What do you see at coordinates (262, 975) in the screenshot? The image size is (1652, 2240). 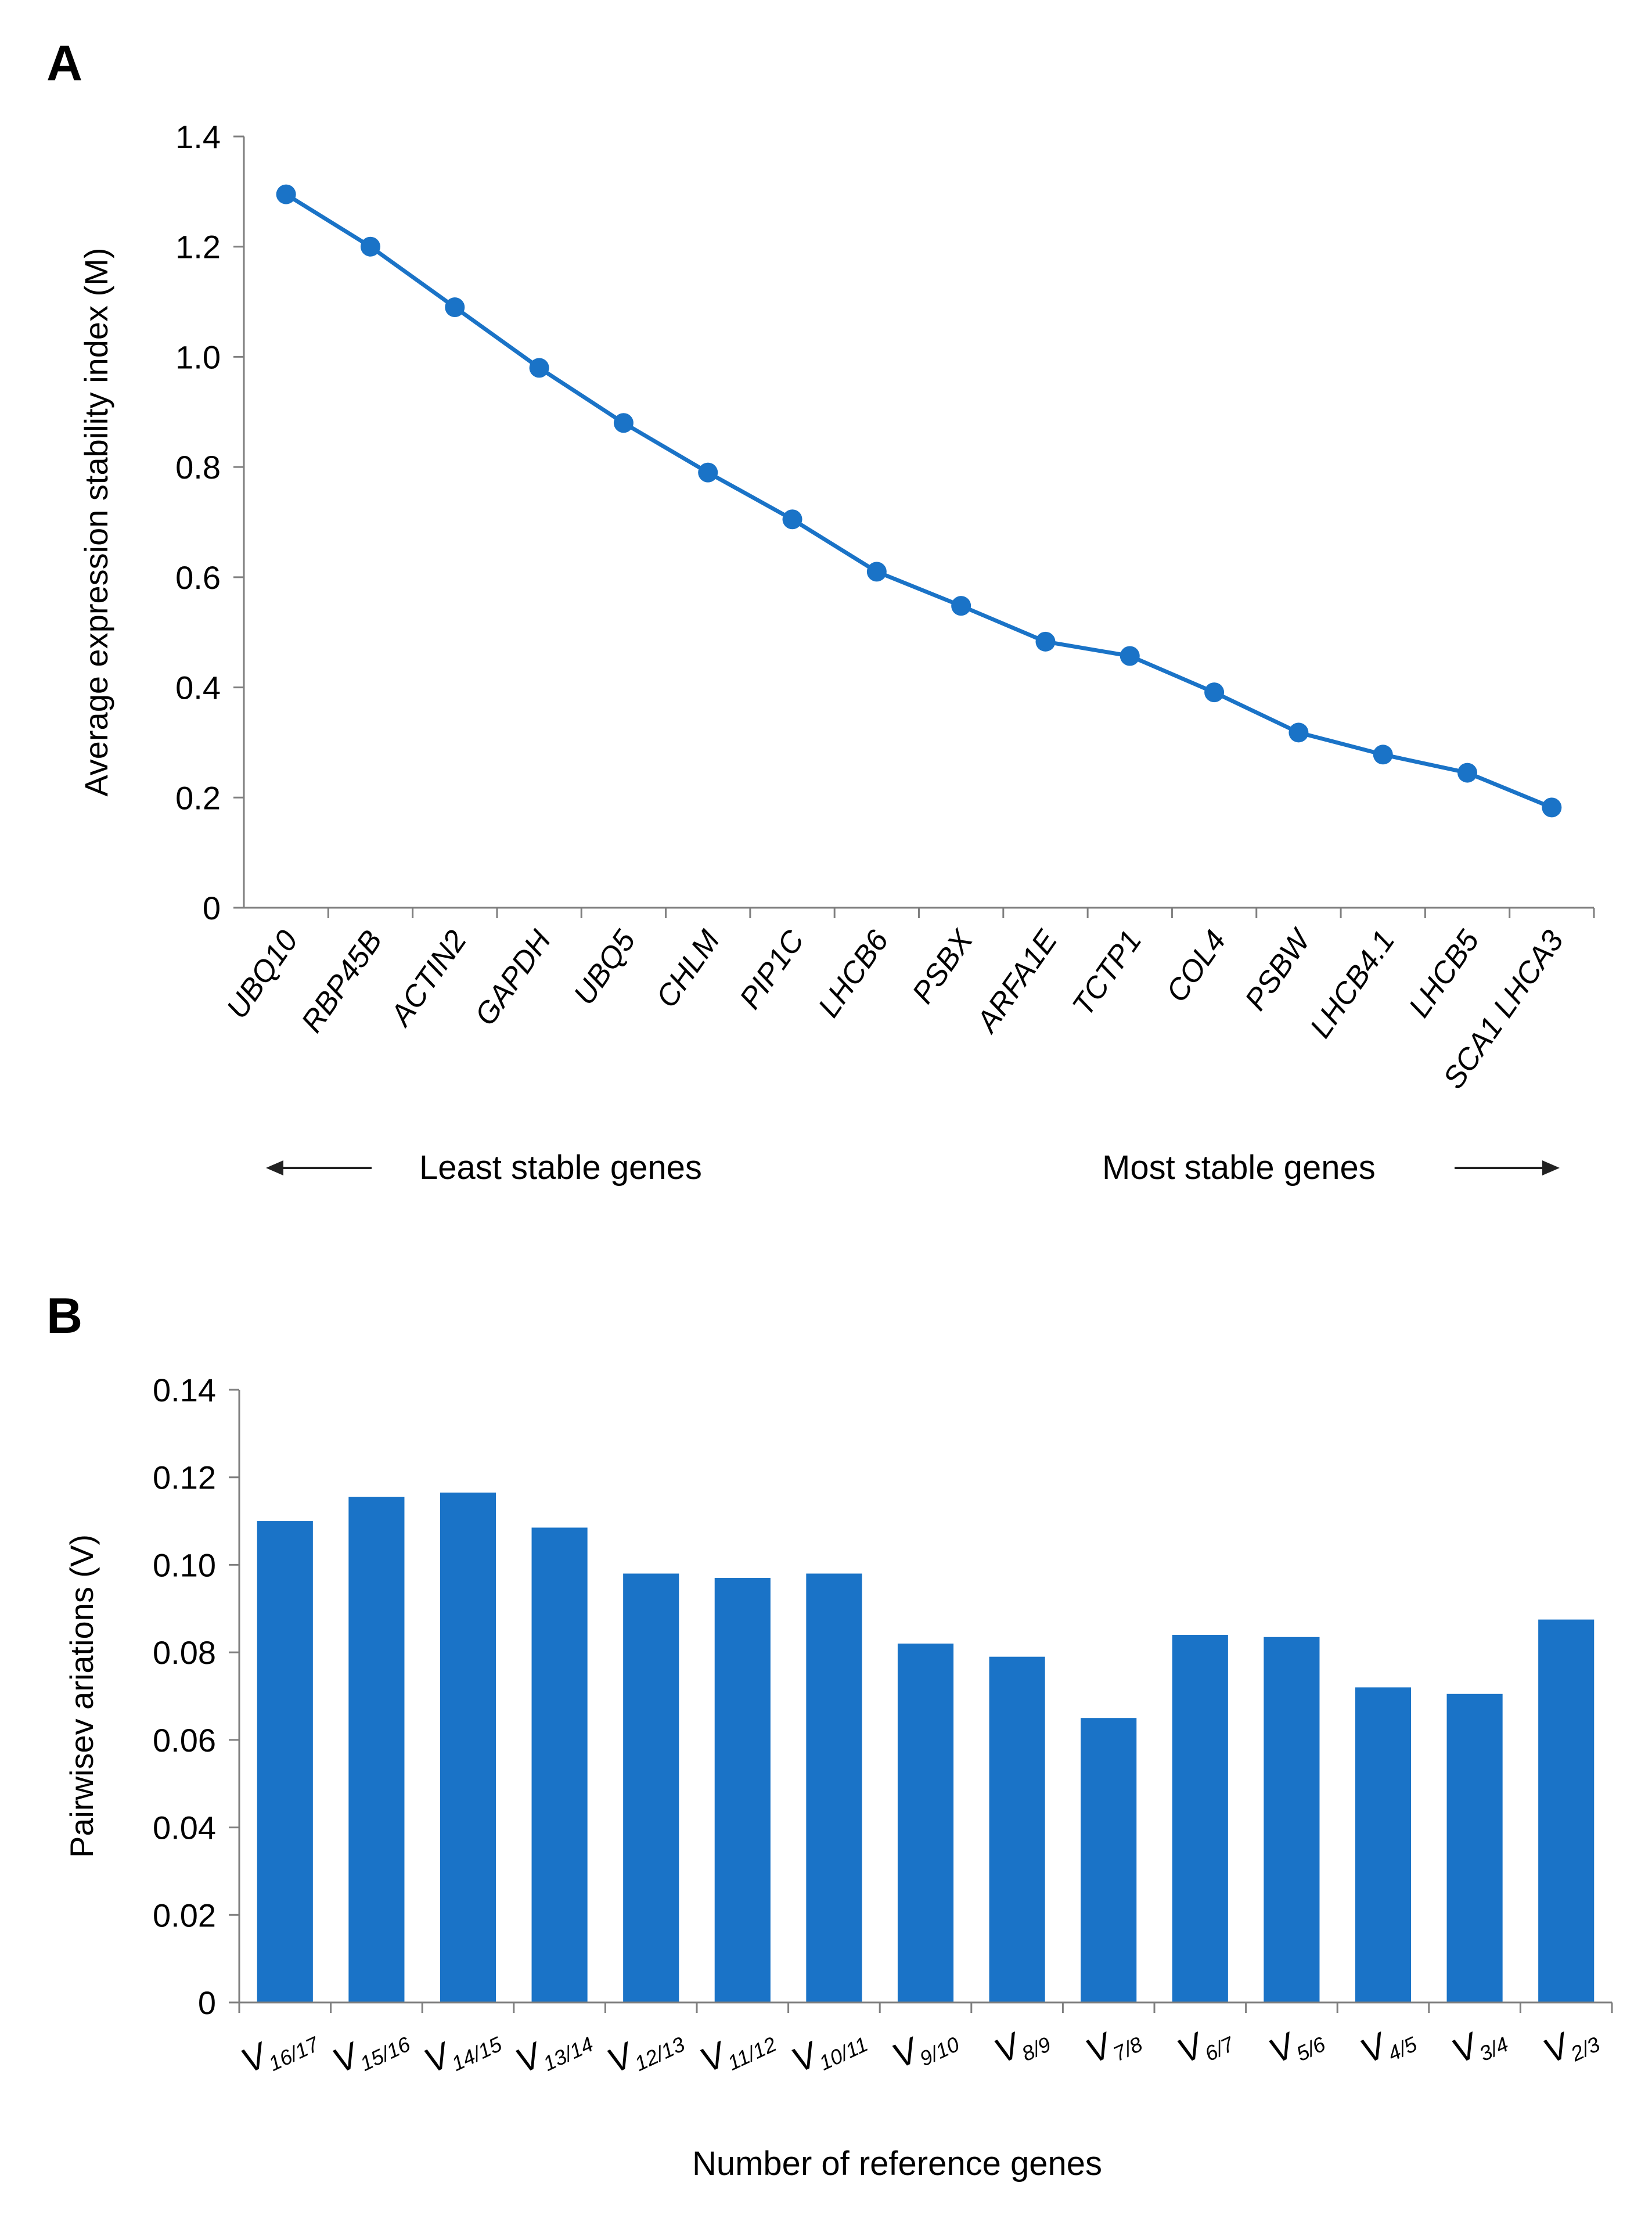 I see `chart-a-x-tick-label: UBQ10` at bounding box center [262, 975].